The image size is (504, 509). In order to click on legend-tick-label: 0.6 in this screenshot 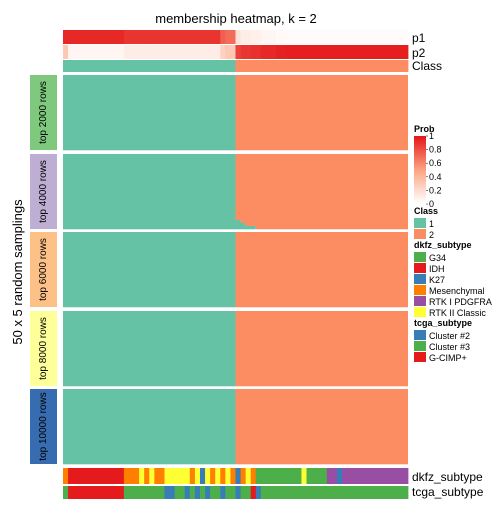, I will do `click(435, 163)`.